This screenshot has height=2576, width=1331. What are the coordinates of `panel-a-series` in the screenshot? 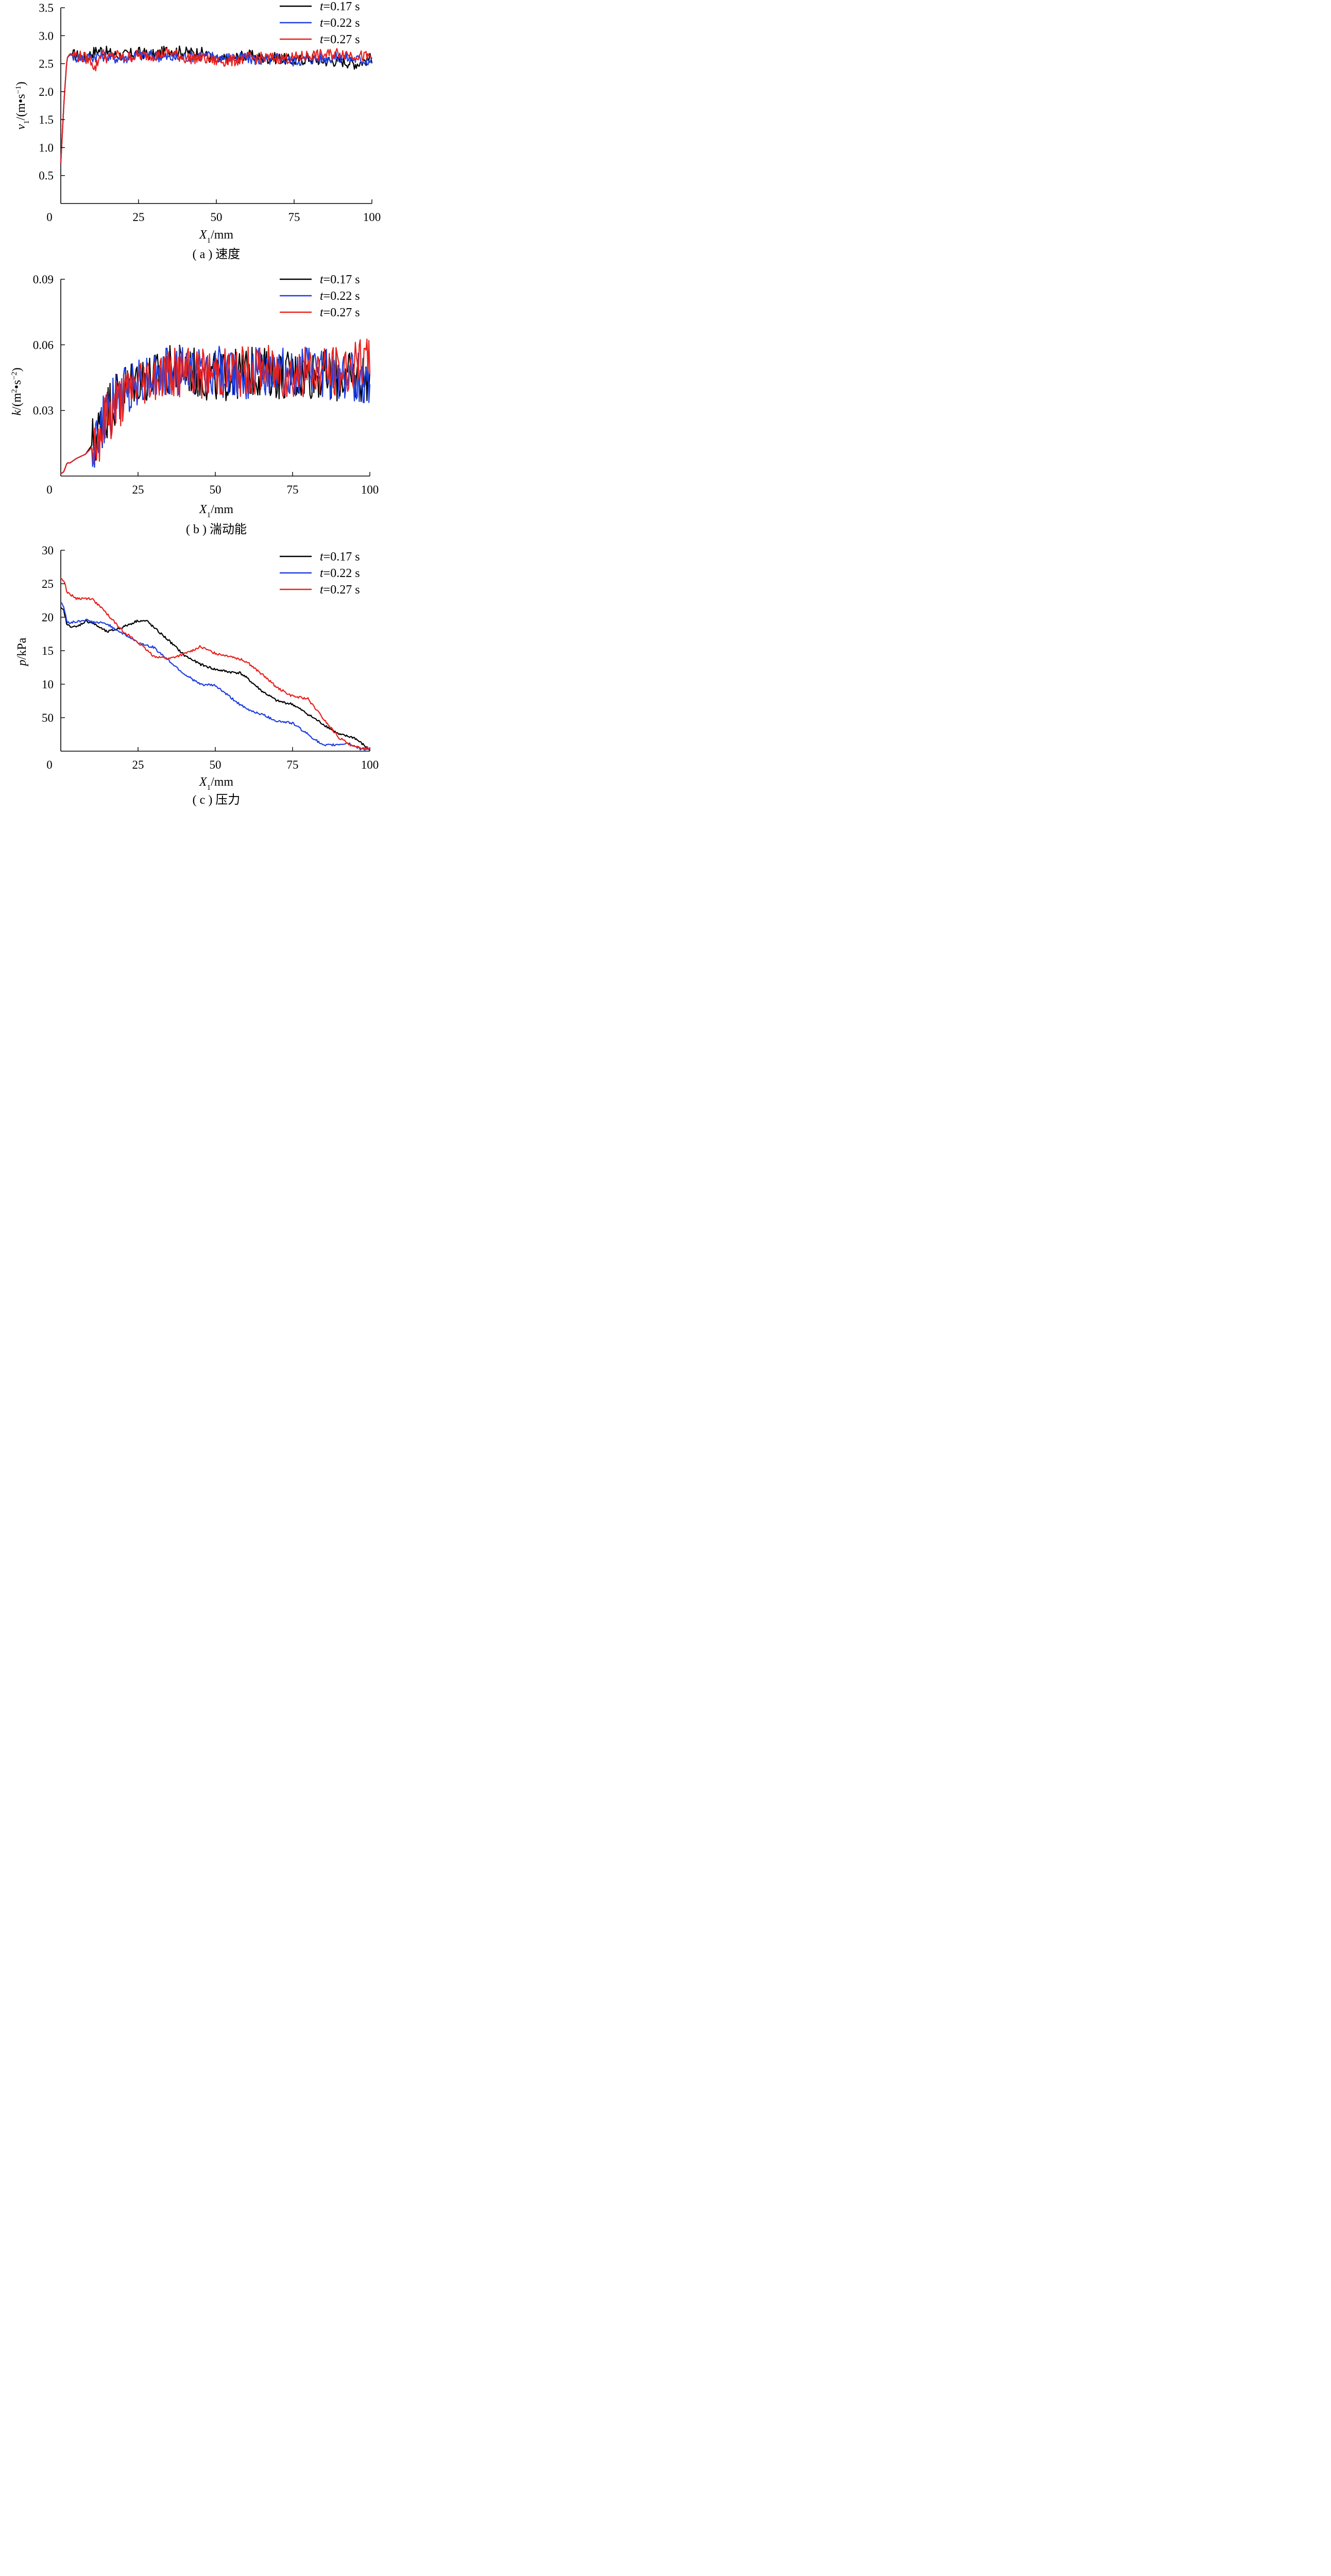 It's located at (216, 104).